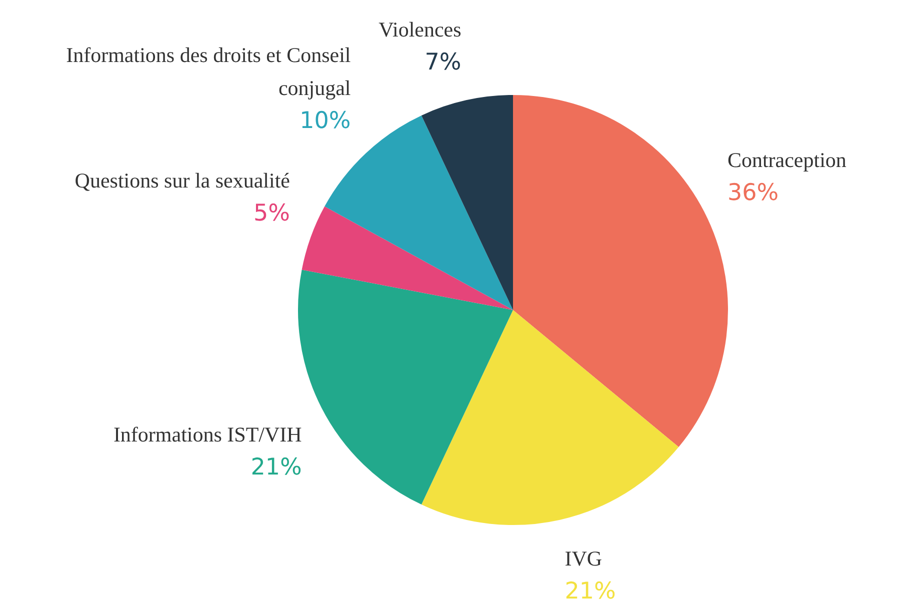 This screenshot has width=913, height=608. What do you see at coordinates (182, 180) in the screenshot?
I see `slice-label: Questions sur la sexualité` at bounding box center [182, 180].